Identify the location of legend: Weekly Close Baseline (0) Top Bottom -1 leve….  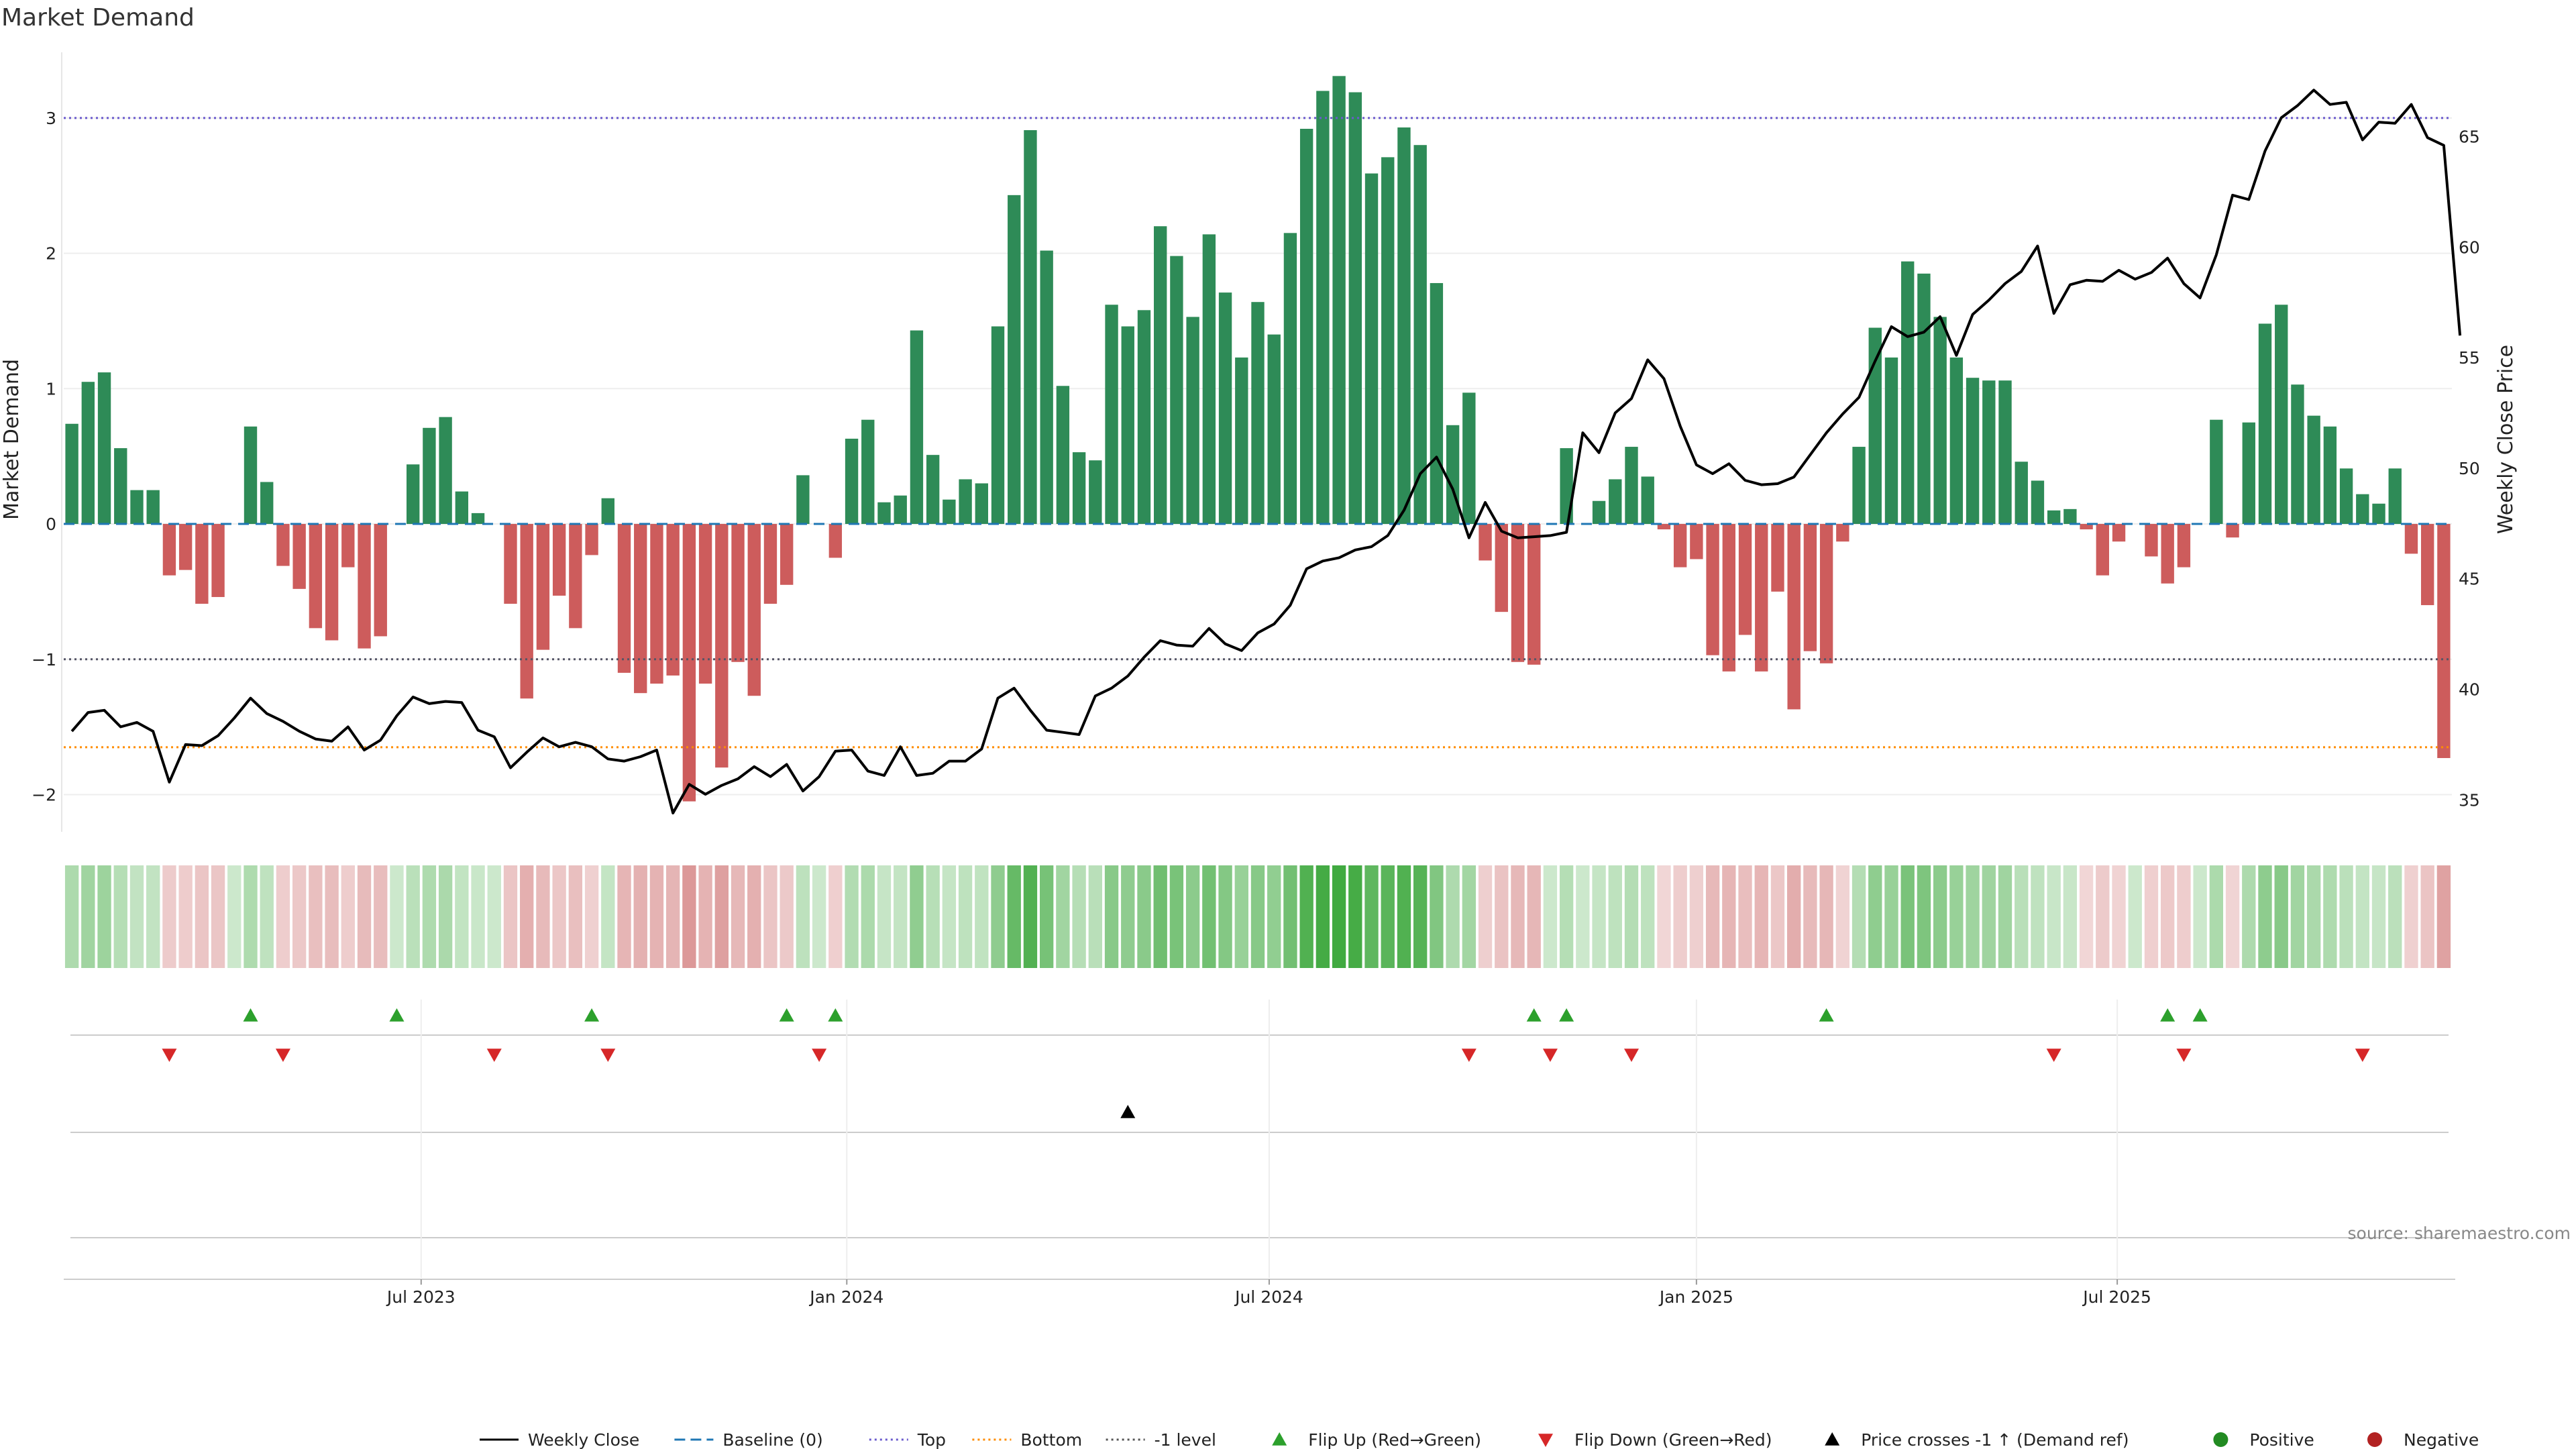
(1479, 1439).